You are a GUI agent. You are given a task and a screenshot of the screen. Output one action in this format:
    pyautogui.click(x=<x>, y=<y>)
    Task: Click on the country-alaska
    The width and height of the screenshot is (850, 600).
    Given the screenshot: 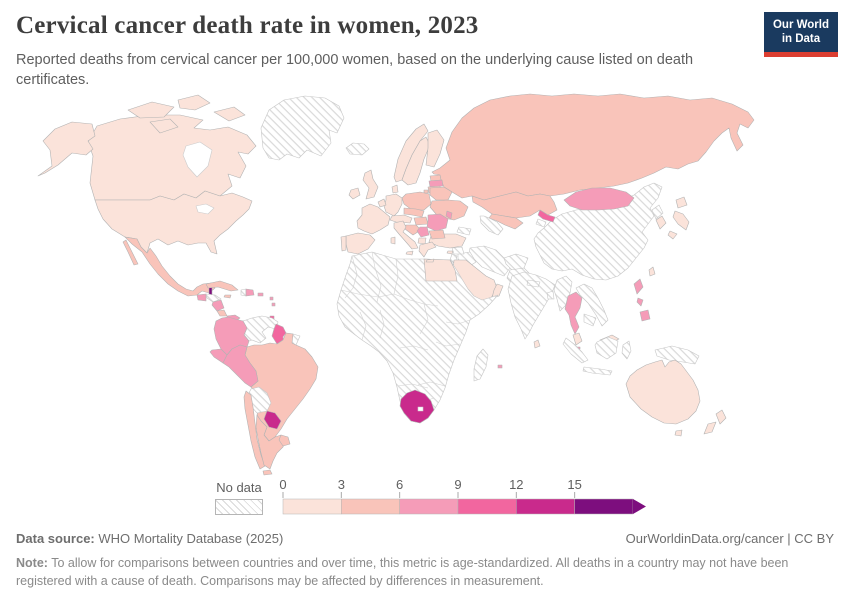 What is the action you would take?
    pyautogui.click(x=66, y=149)
    